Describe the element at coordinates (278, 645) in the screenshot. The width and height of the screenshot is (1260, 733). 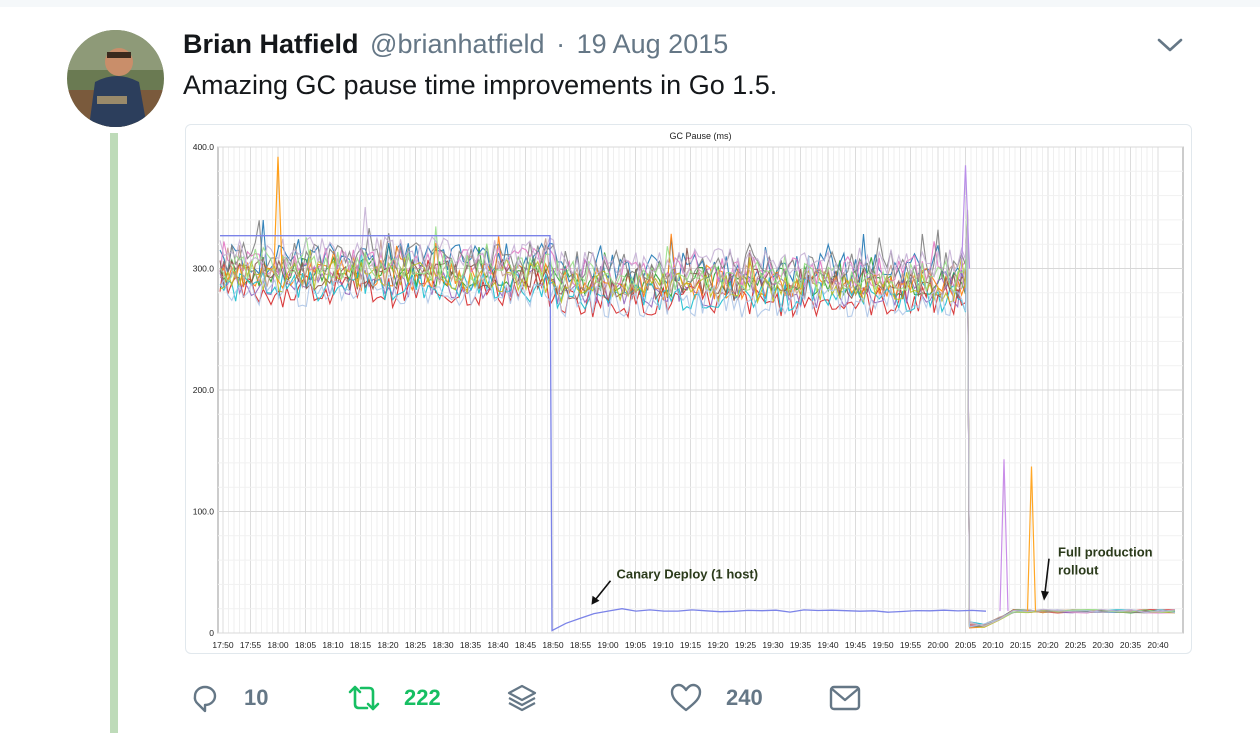
I see `x-tick-label: 18:00` at that location.